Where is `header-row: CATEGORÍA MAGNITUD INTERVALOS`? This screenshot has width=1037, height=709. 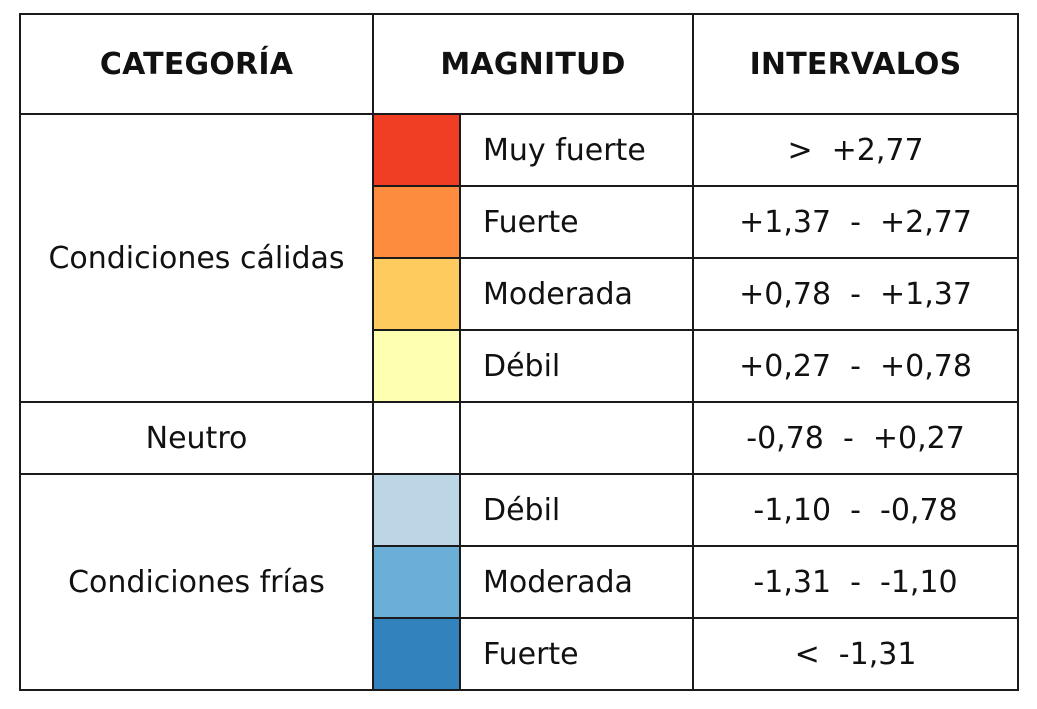 header-row: CATEGORÍA MAGNITUD INTERVALOS is located at coordinates (519, 64).